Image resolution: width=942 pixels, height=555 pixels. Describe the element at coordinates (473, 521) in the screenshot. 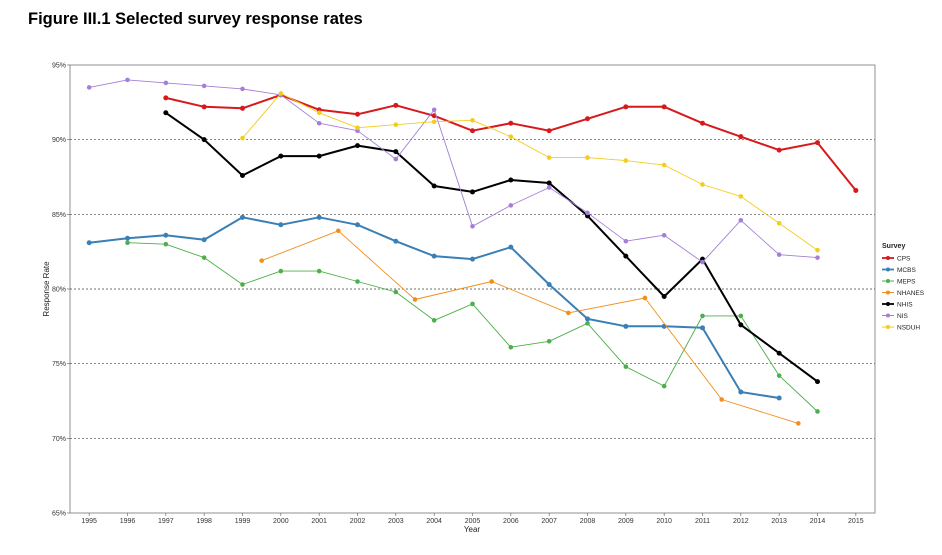

I see `x-tick-label: 2005` at that location.